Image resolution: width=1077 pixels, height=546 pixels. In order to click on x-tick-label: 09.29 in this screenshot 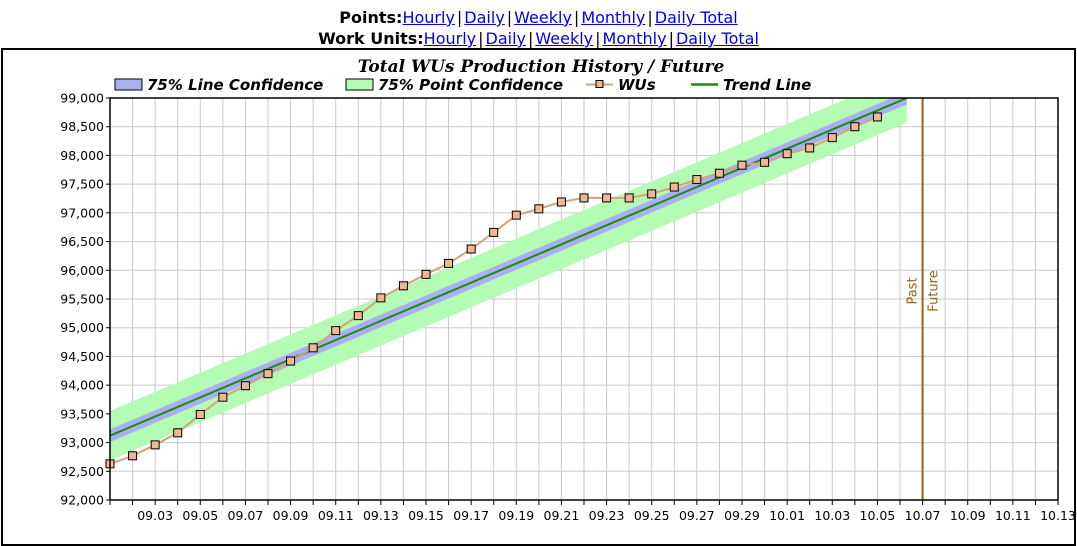, I will do `click(742, 515)`.